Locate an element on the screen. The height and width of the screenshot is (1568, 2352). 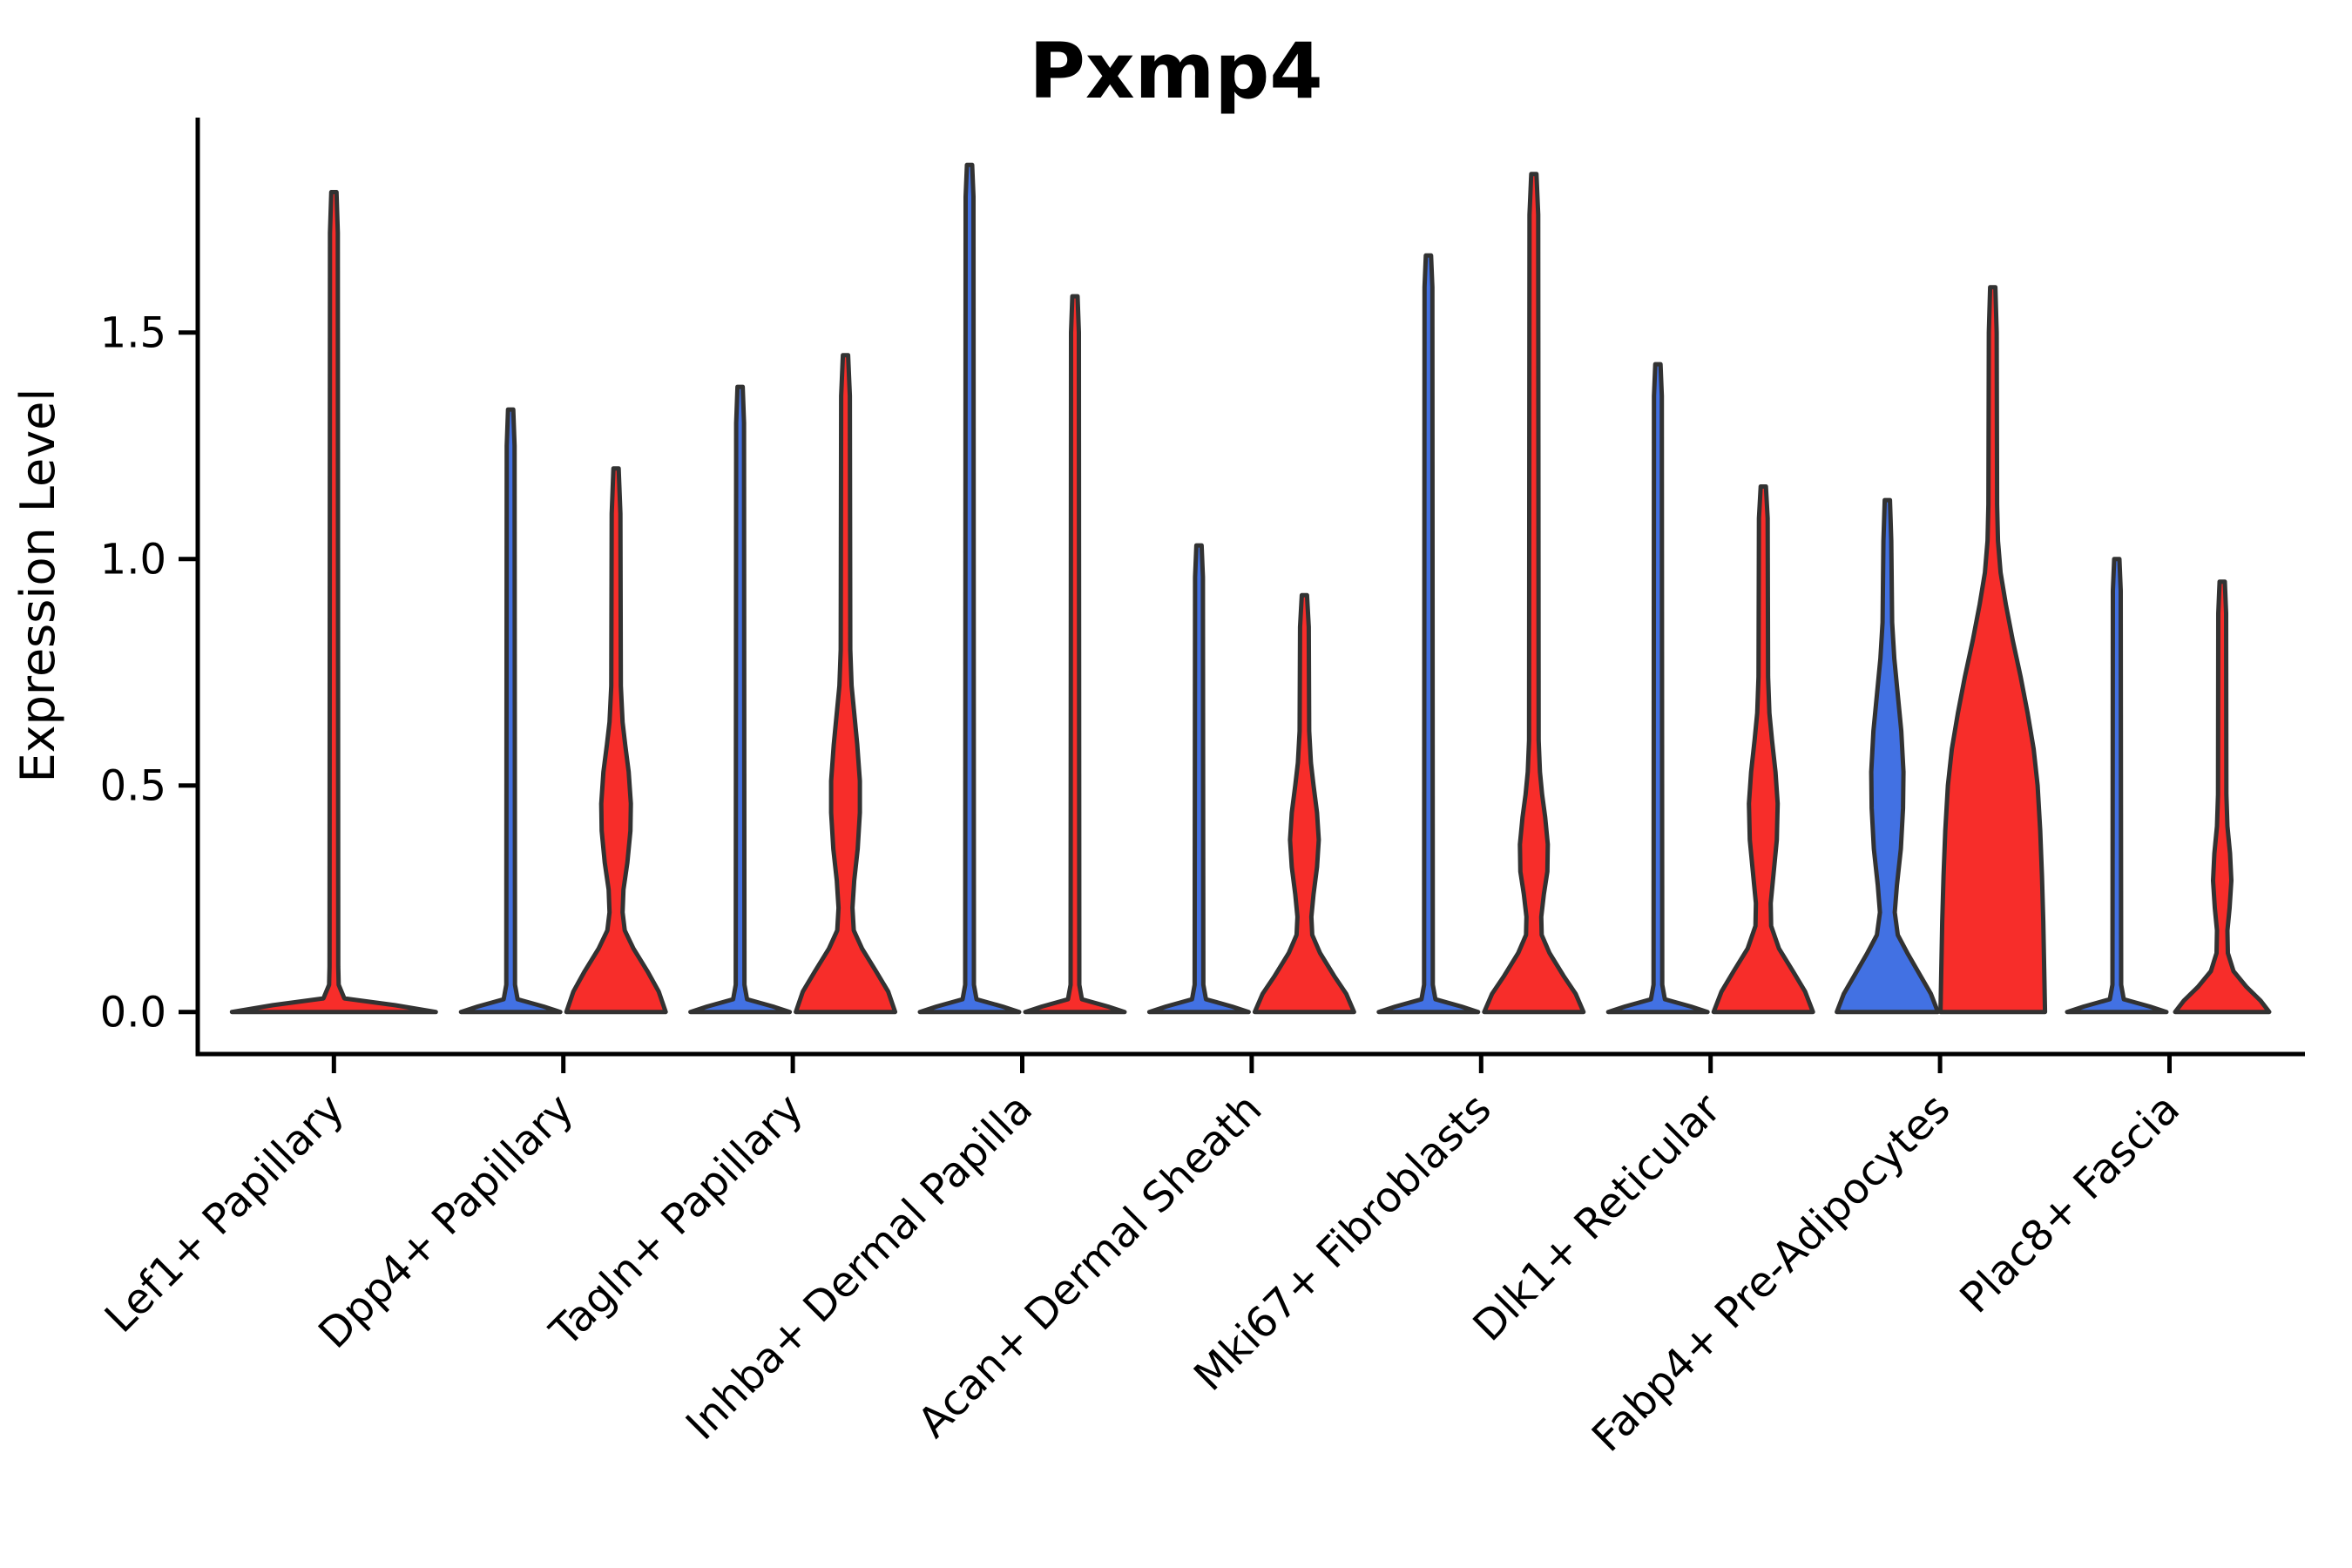
x-tick-label-lef1-papillary: Lef1+ Papillary is located at coordinates (225, 1213).